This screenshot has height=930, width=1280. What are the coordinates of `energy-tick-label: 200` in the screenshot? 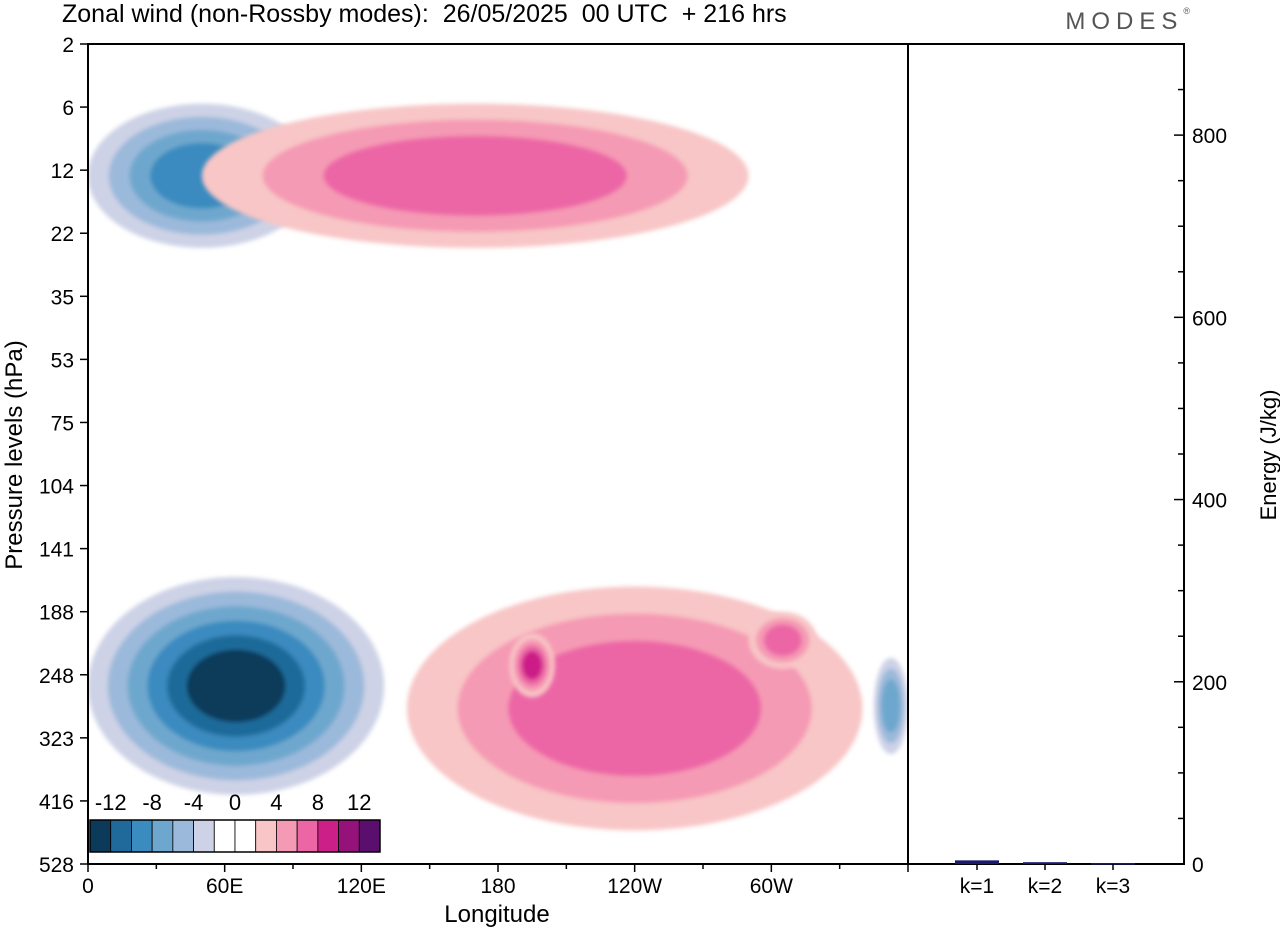 It's located at (1209, 683).